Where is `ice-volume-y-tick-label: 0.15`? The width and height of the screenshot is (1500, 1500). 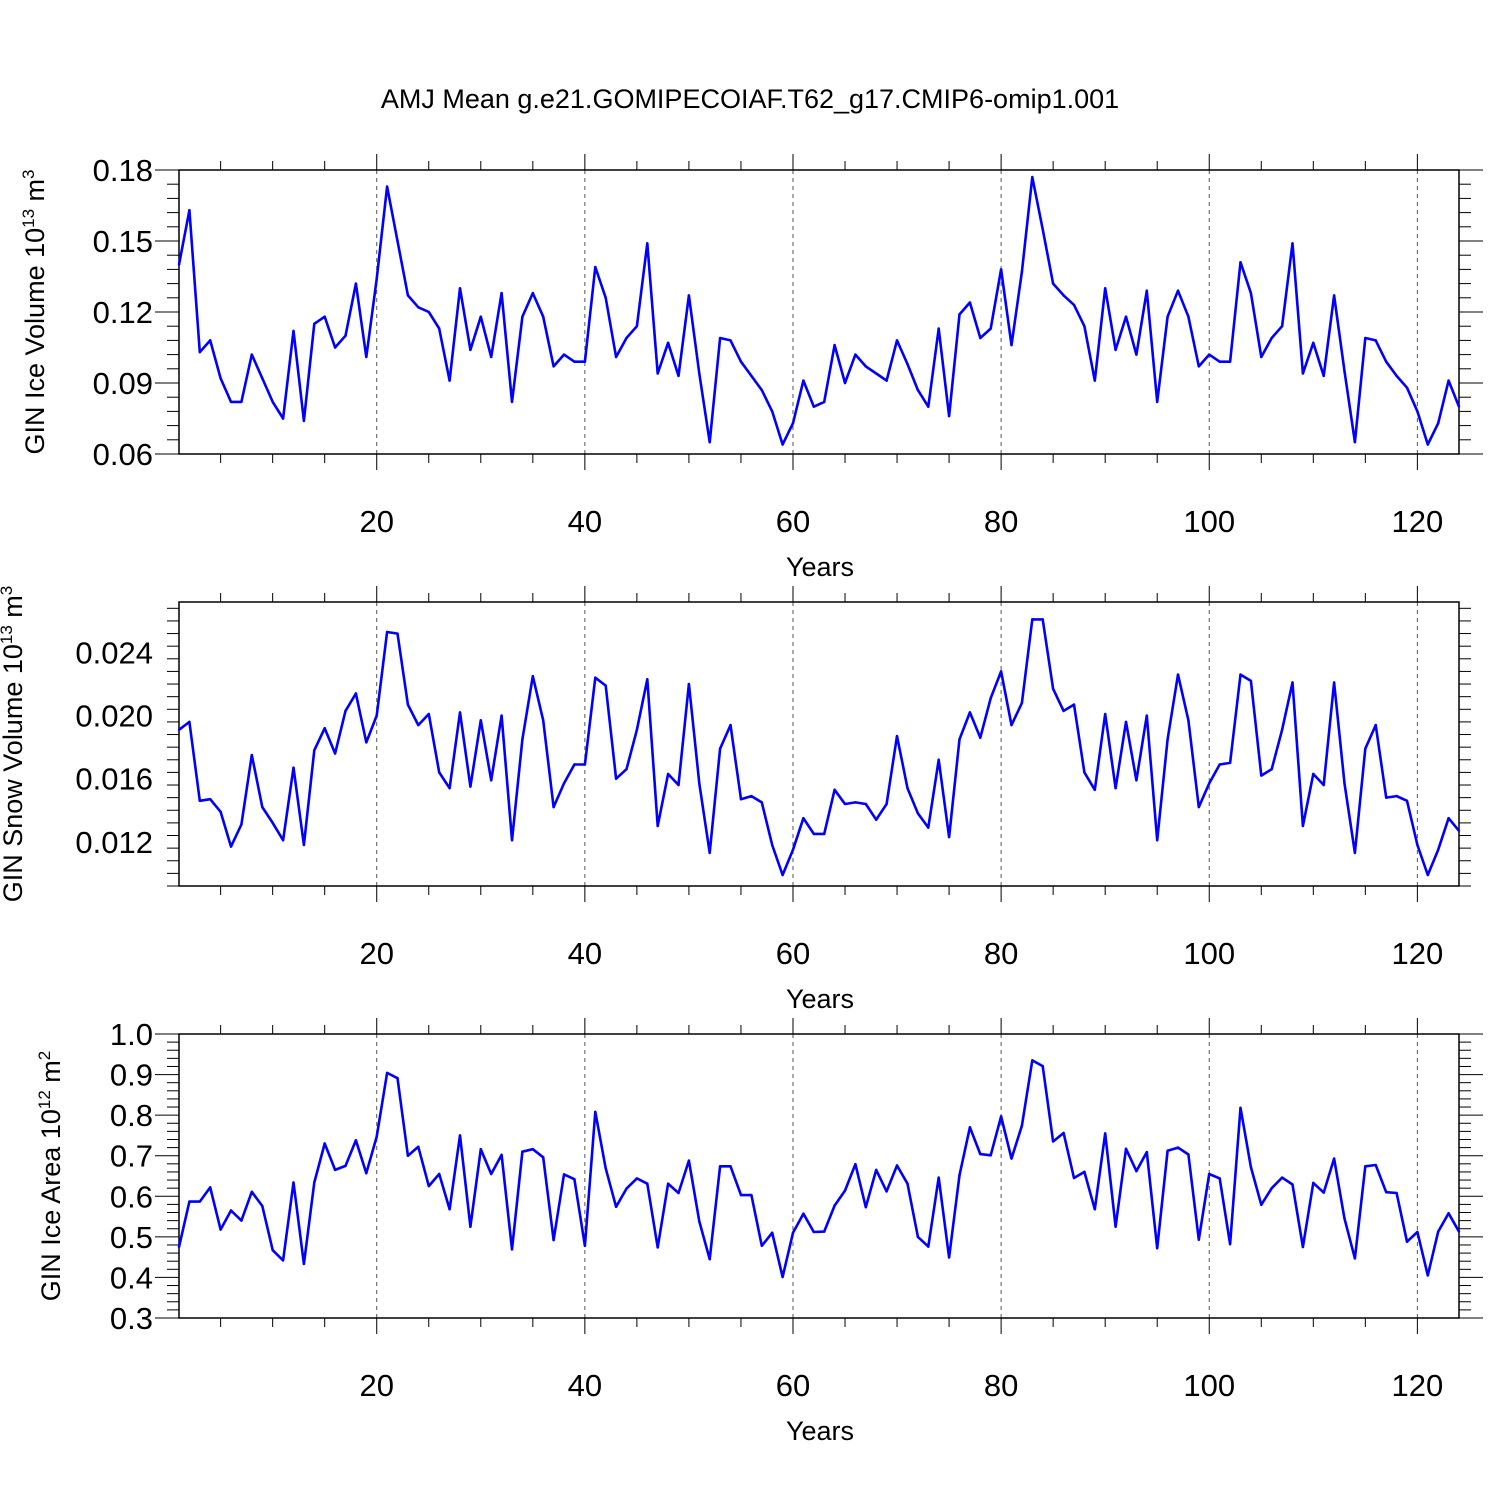 ice-volume-y-tick-label: 0.15 is located at coordinates (123, 241).